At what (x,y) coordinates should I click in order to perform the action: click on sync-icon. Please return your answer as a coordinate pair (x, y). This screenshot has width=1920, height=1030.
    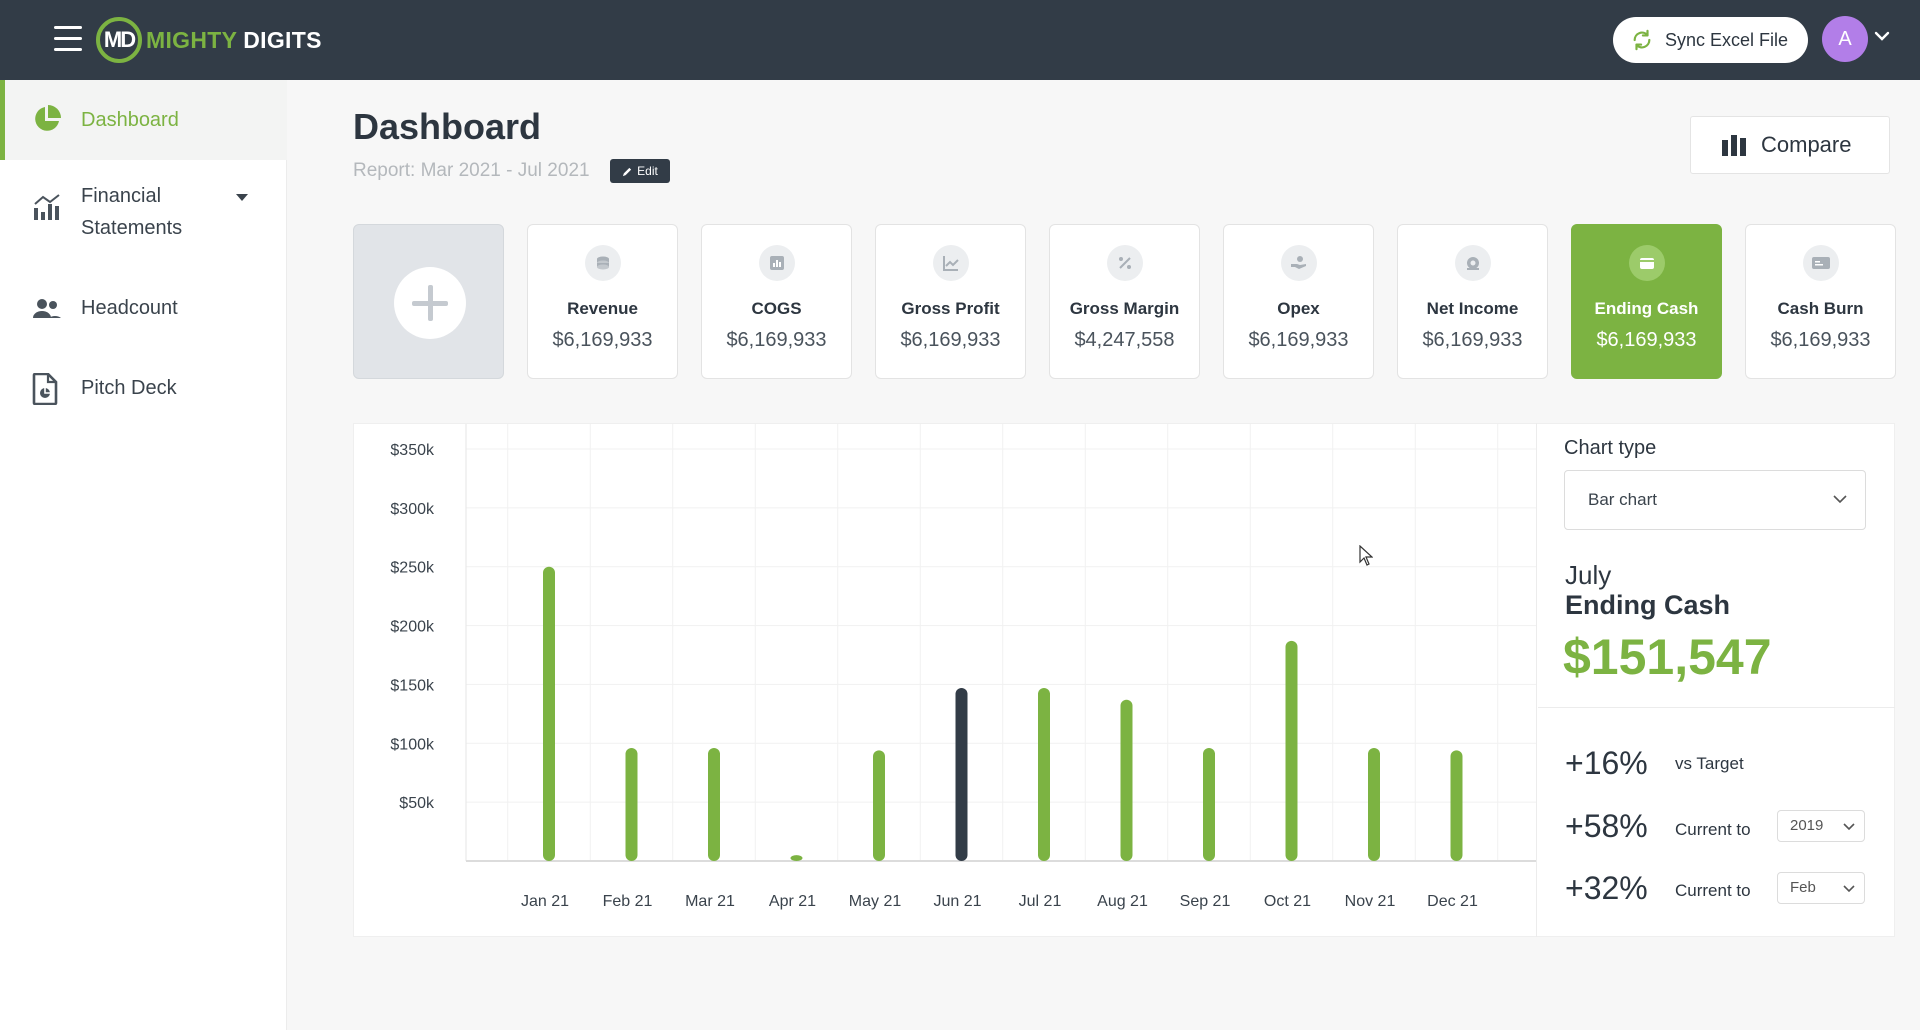
    Looking at the image, I should click on (1642, 40).